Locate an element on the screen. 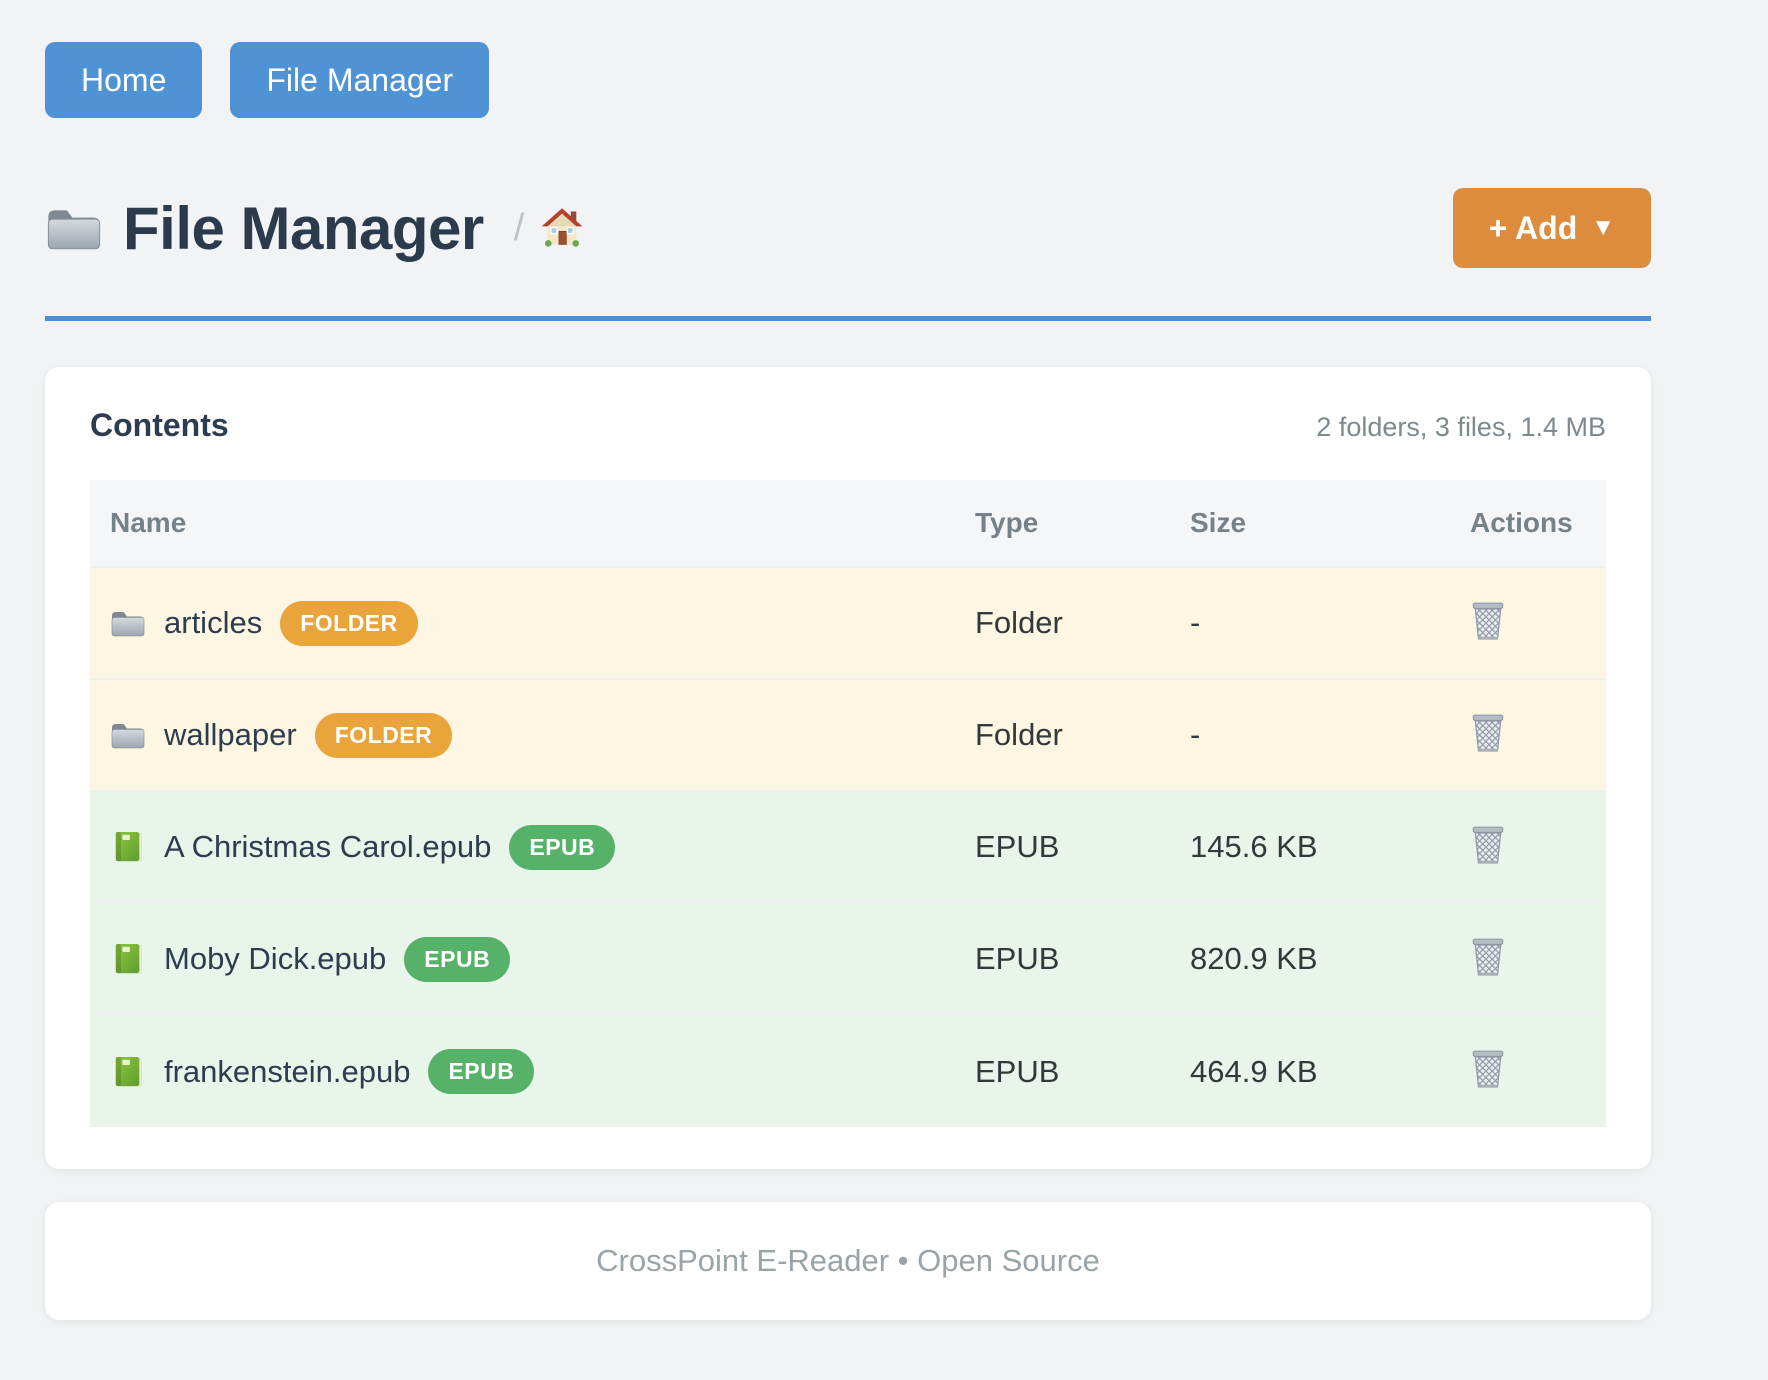 The image size is (1768, 1380). footer-card: CrossPoint E-Reader • Open Source is located at coordinates (848, 1261).